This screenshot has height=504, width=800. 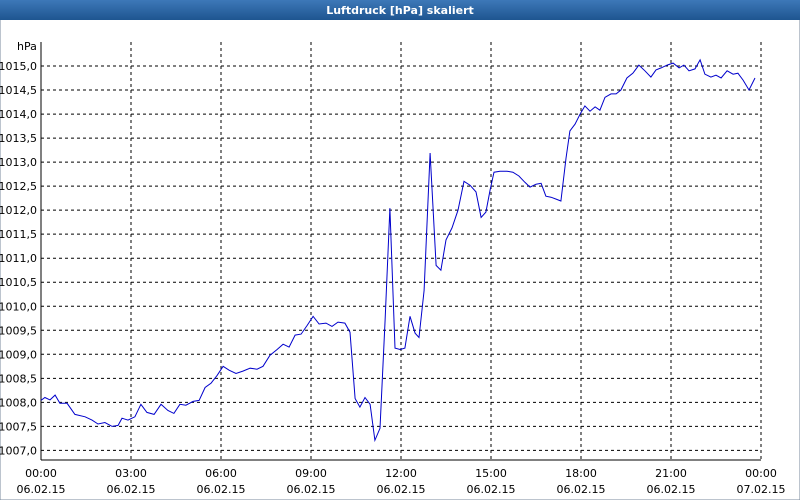 I want to click on x-tick-label: 06:00, so click(x=221, y=473).